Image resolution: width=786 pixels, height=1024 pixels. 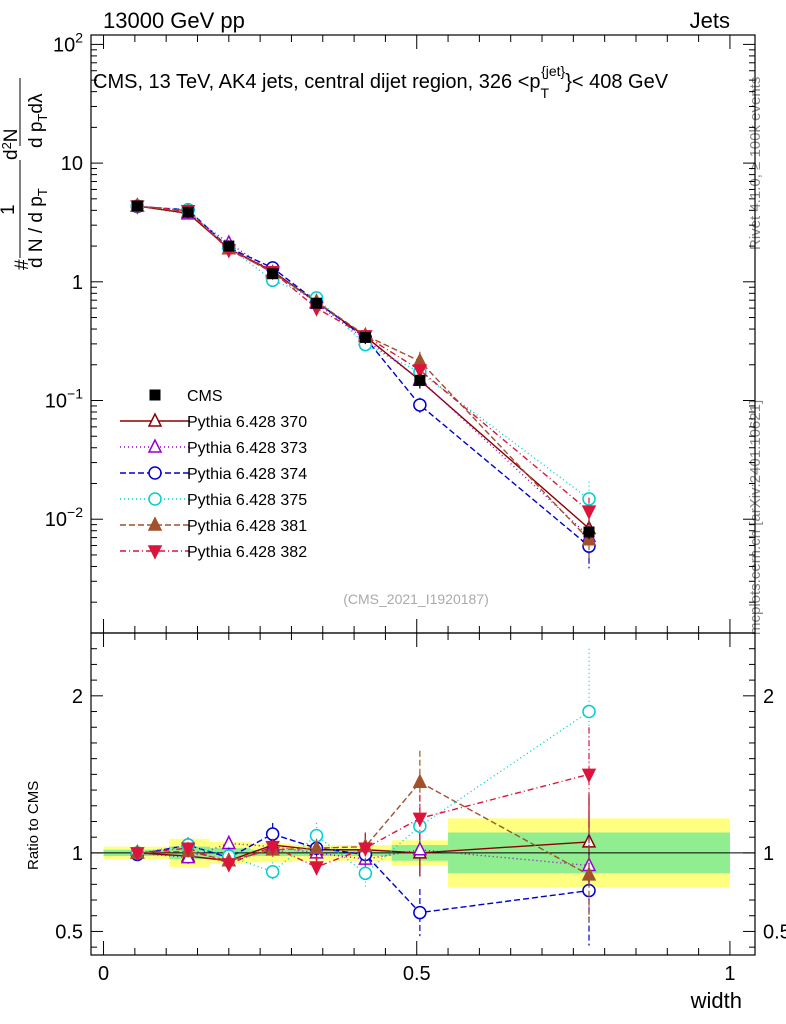 What do you see at coordinates (77, 697) in the screenshot?
I see `ratio-y-tick-label: 2` at bounding box center [77, 697].